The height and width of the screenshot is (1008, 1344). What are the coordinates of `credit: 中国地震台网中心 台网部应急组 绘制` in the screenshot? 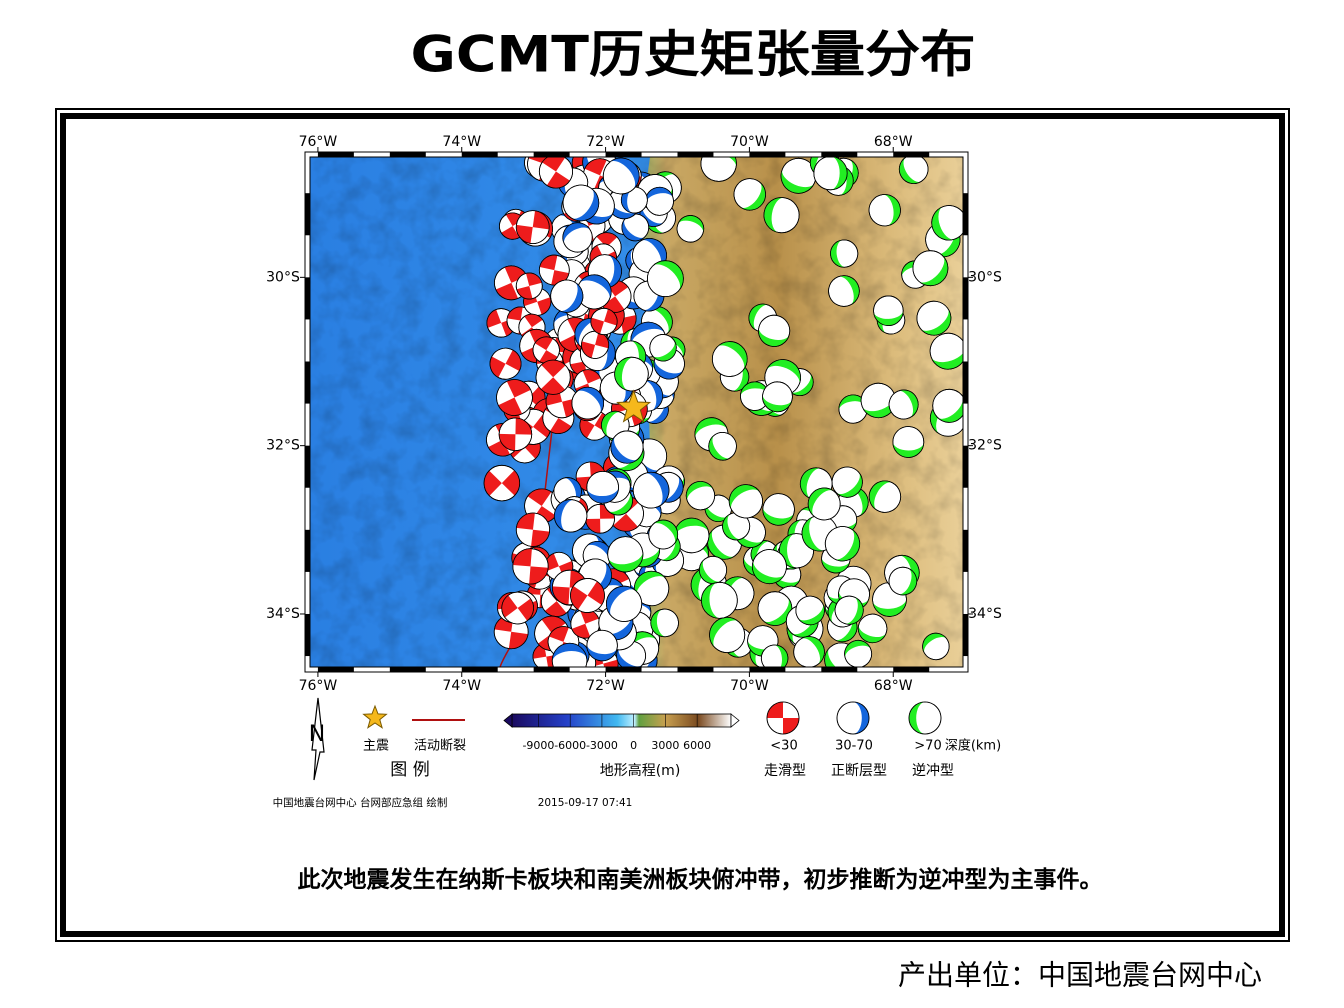 It's located at (360, 802).